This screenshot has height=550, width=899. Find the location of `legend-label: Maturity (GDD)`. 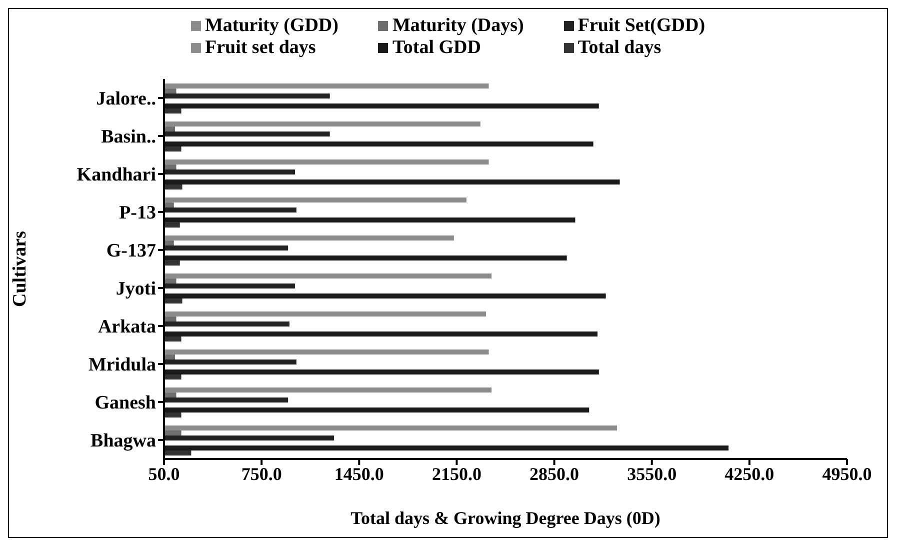

legend-label: Maturity (GDD) is located at coordinates (271, 26).